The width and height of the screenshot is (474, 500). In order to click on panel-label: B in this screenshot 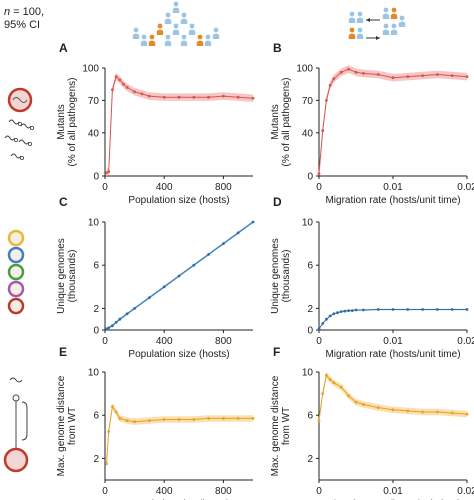, I will do `click(277, 48)`.